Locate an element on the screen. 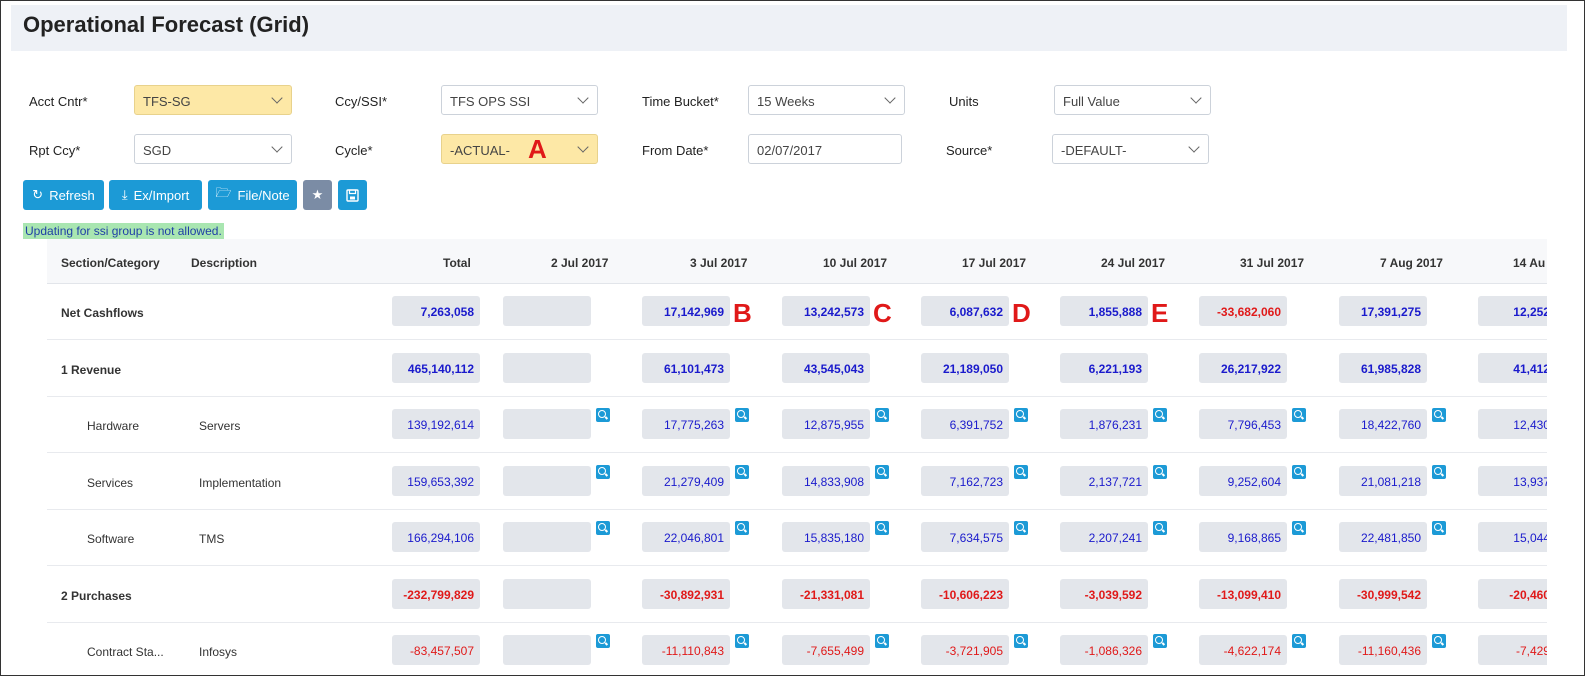  refresh-button: ↻ Refresh is located at coordinates (63, 195).